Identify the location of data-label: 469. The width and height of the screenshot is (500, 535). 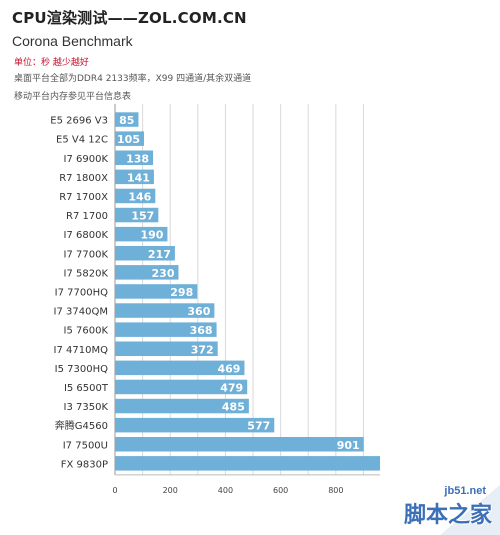
(228, 368).